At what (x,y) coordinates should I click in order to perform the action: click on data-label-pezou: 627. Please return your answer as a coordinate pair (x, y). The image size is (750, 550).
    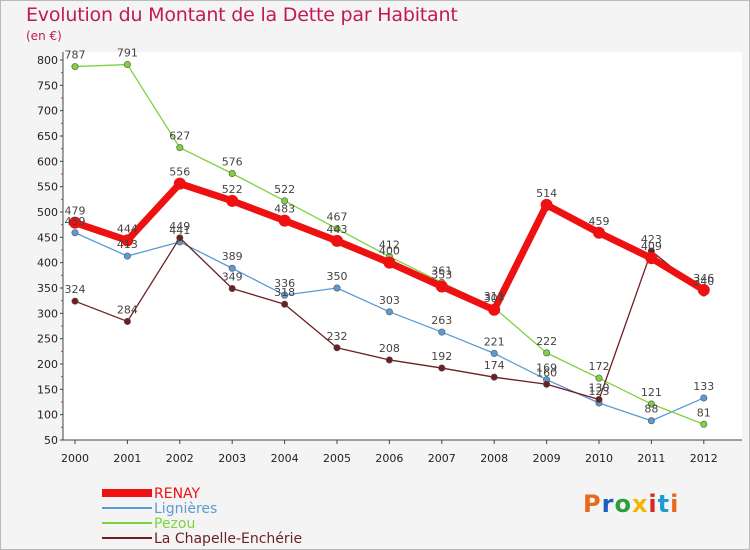
    Looking at the image, I should click on (179, 136).